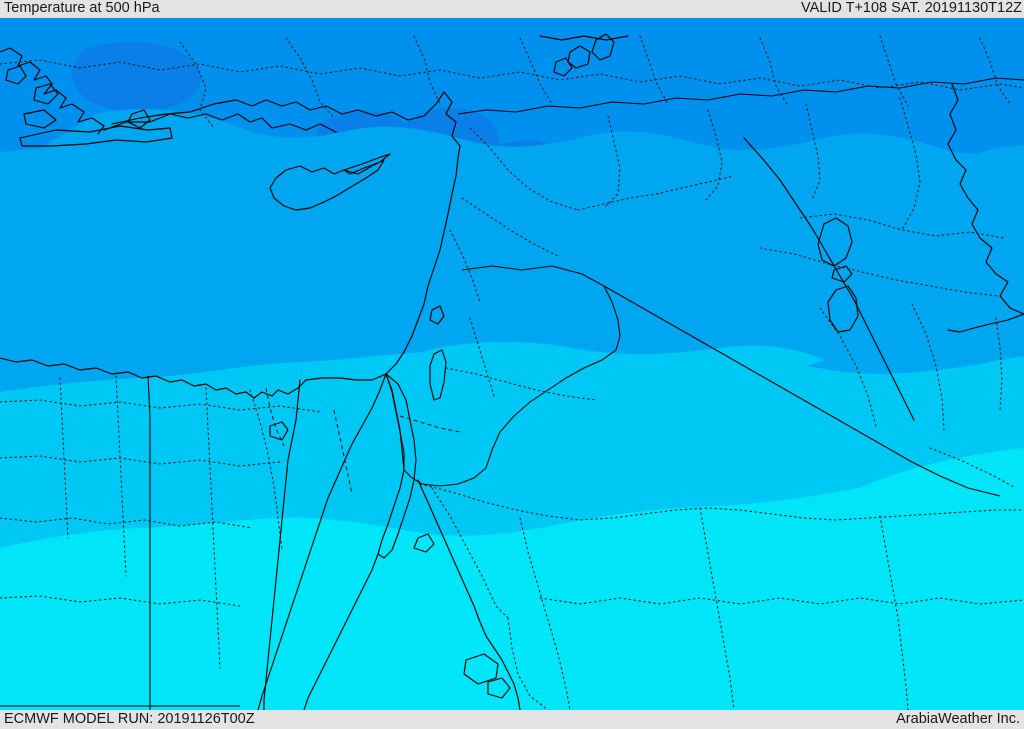  I want to click on coastline-dead-sea, so click(438, 375).